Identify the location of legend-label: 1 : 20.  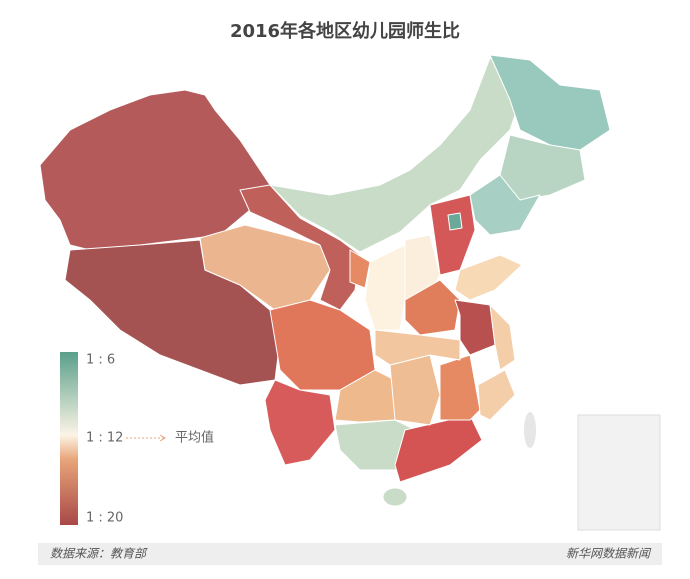
(104, 518).